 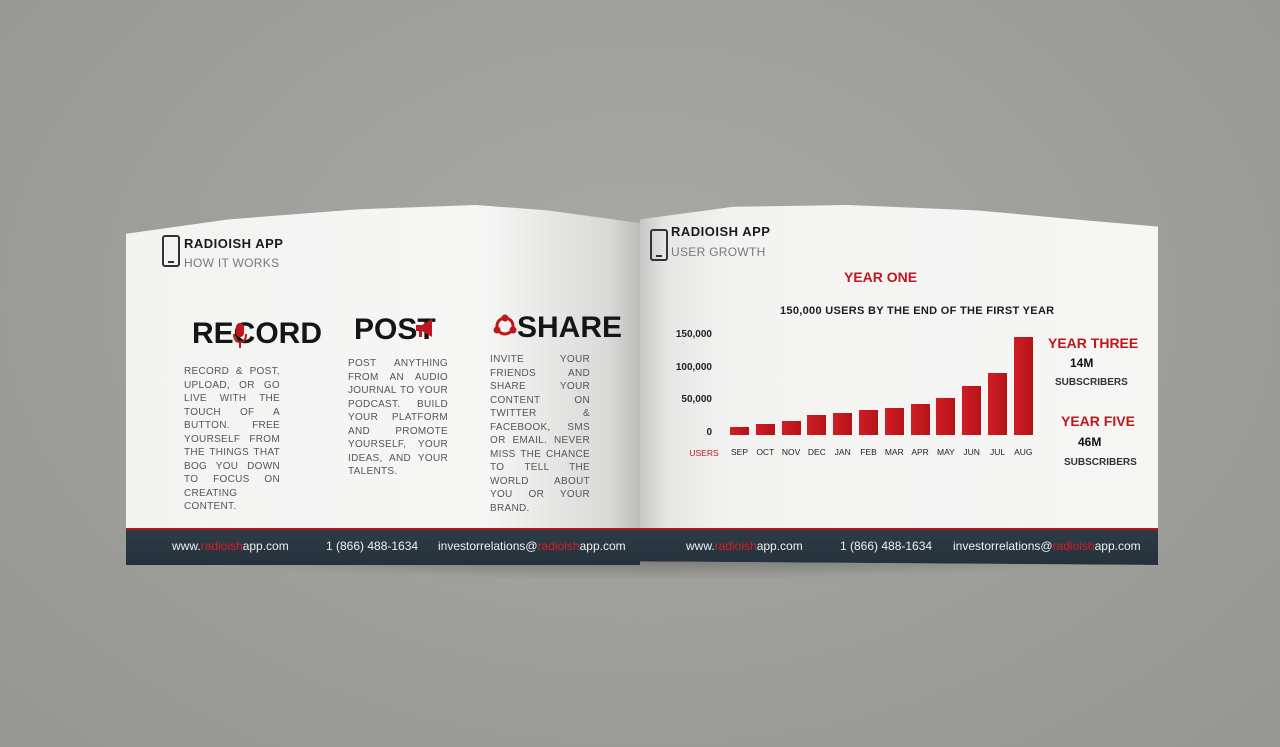 What do you see at coordinates (843, 424) in the screenshot?
I see `bar-jan` at bounding box center [843, 424].